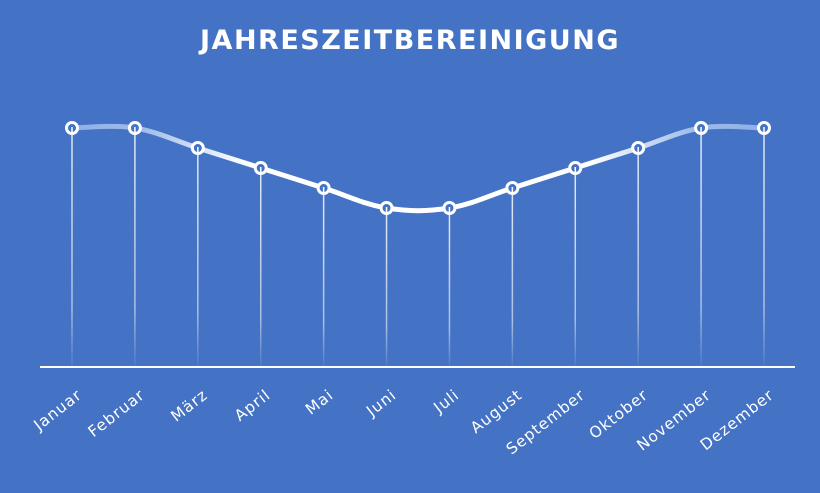  Describe the element at coordinates (409, 40) in the screenshot. I see `chart-title: JAHRESZEITBEREINIGUNG` at that location.